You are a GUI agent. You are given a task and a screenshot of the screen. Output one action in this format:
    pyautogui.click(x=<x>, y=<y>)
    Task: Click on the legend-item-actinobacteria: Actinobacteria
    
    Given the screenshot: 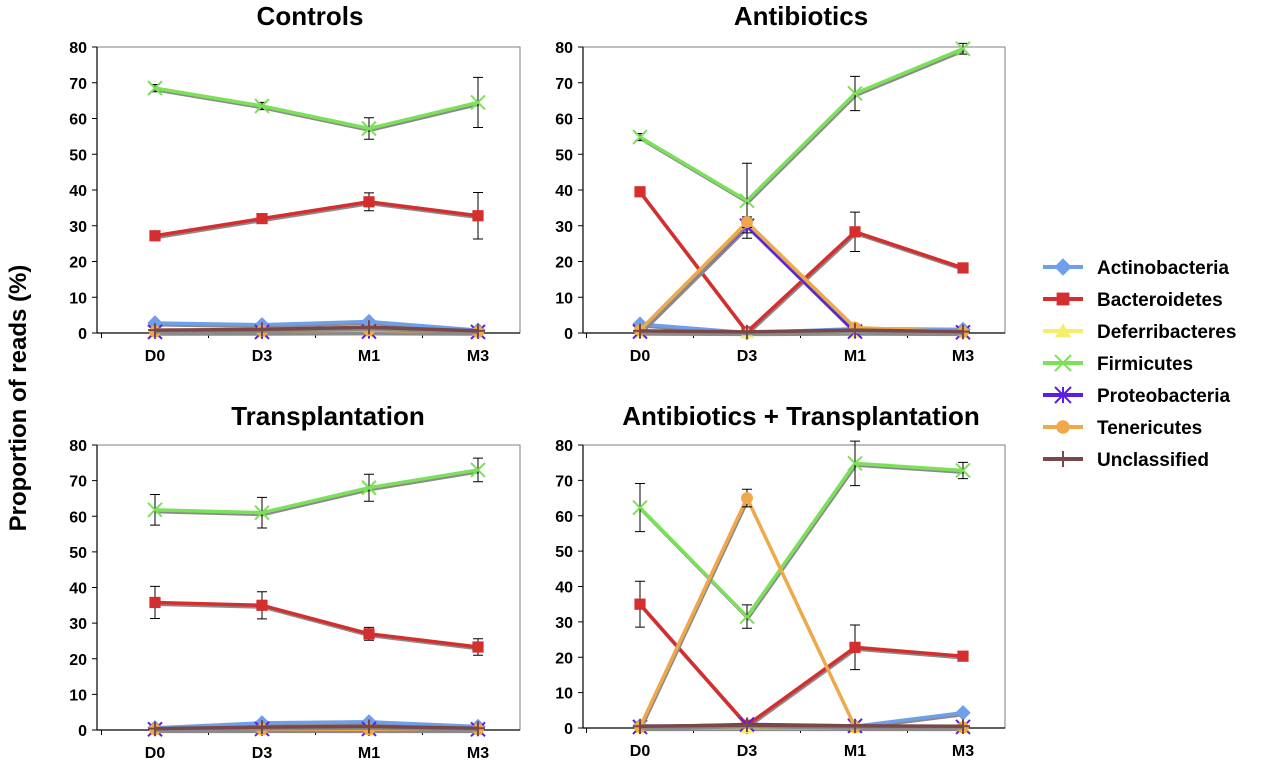 What is the action you would take?
    pyautogui.click(x=1136, y=268)
    